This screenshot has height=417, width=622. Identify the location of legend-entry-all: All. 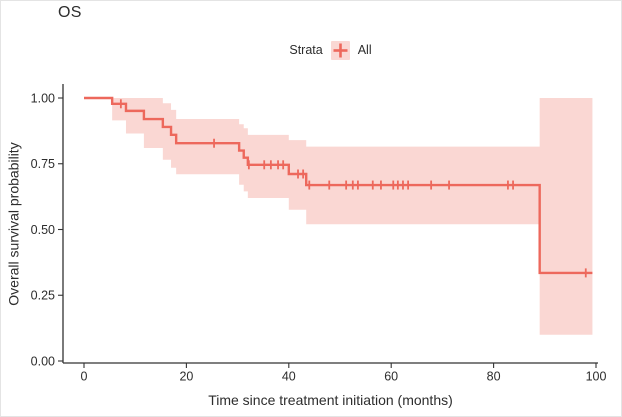
(364, 50).